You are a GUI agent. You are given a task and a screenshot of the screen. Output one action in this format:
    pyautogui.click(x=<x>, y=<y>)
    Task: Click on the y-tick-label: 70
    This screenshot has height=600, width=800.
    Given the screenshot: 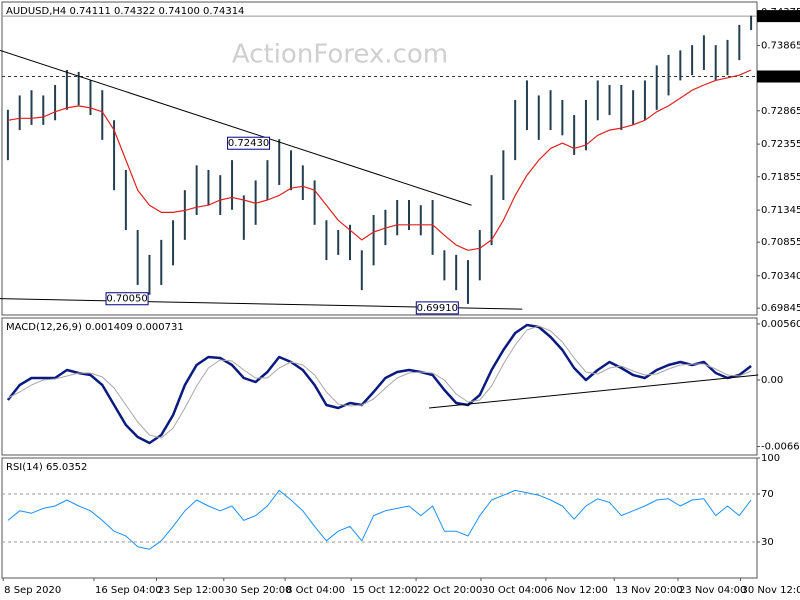 What is the action you would take?
    pyautogui.click(x=767, y=494)
    